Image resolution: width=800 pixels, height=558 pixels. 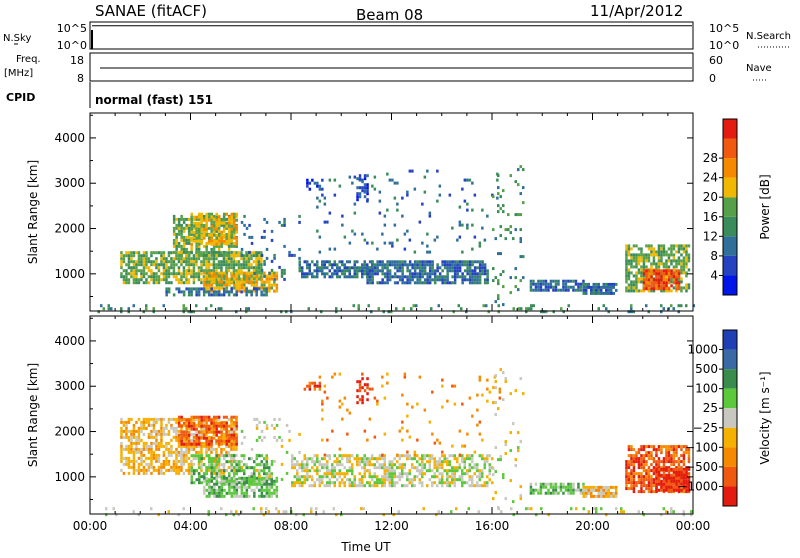 What do you see at coordinates (724, 28) in the screenshot?
I see `nsearch-tick-top: 10^5` at bounding box center [724, 28].